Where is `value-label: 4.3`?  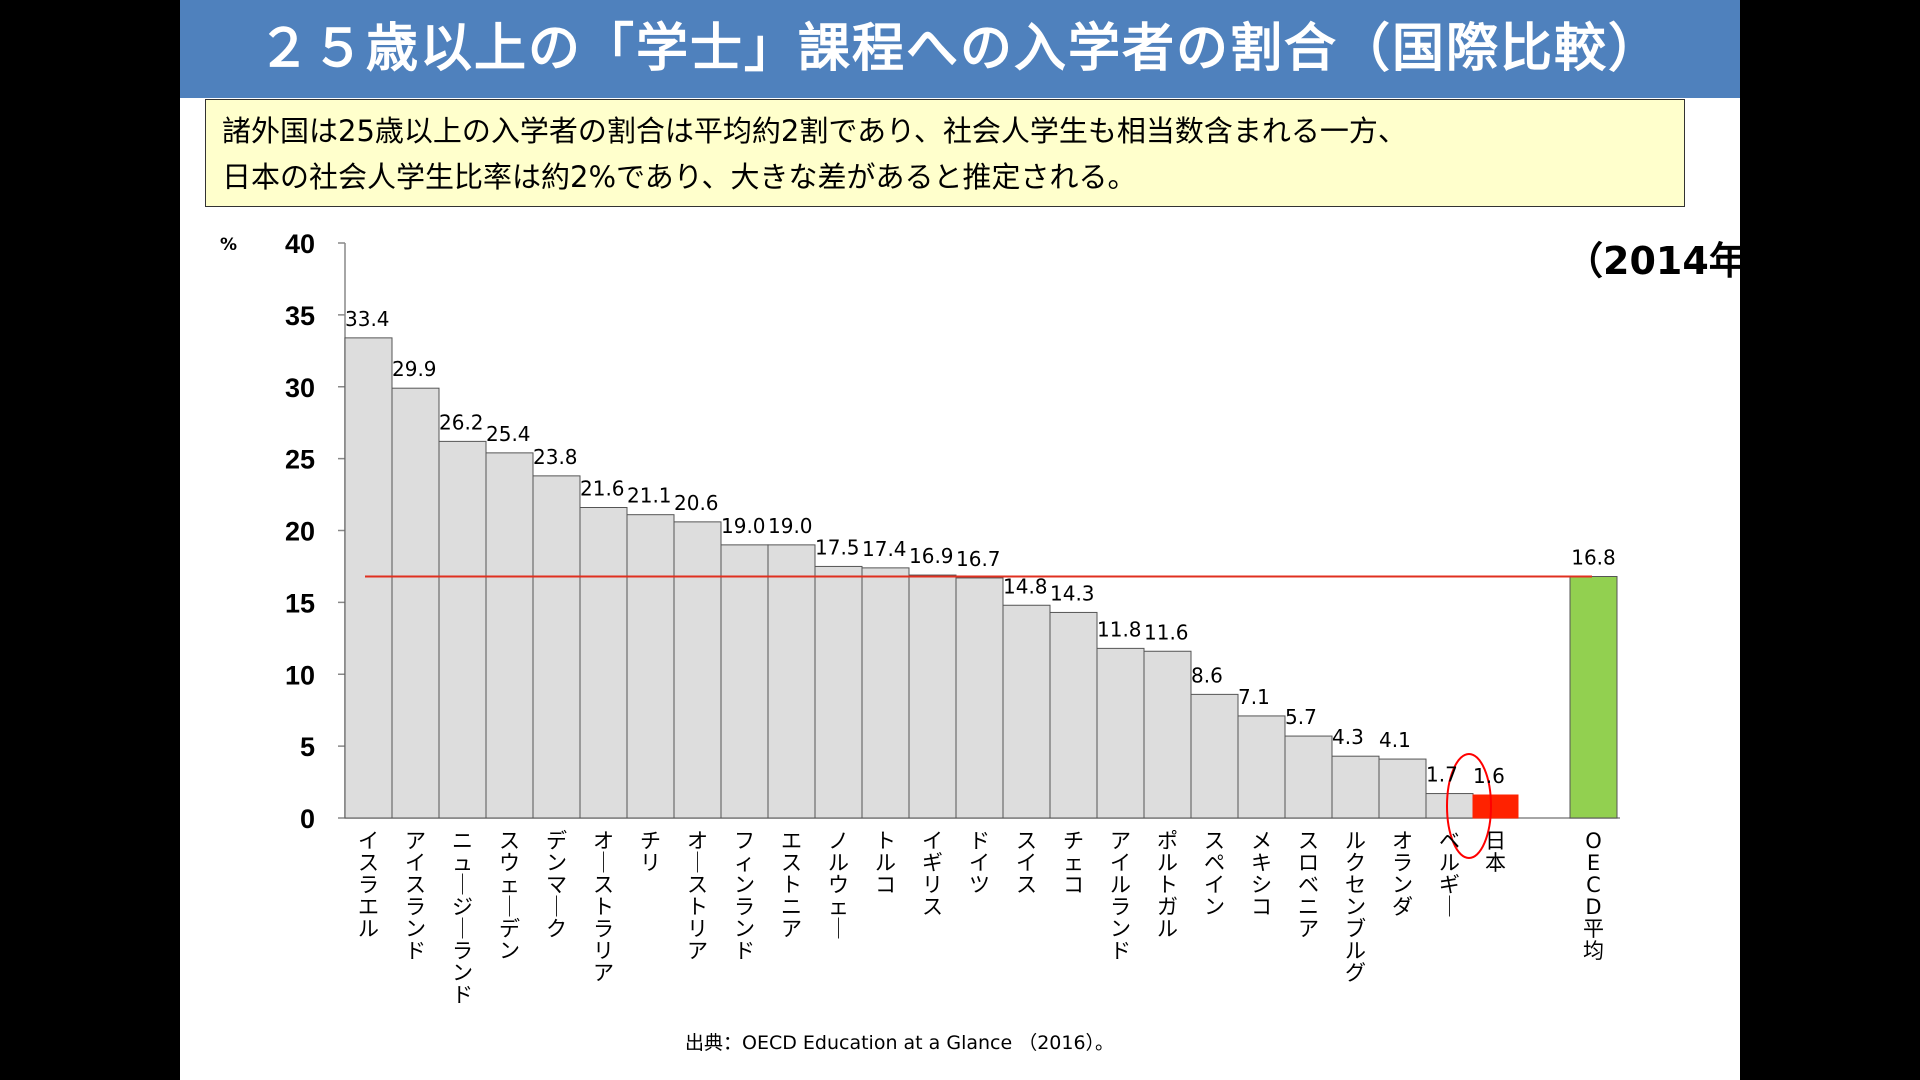 value-label: 4.3 is located at coordinates (1348, 737).